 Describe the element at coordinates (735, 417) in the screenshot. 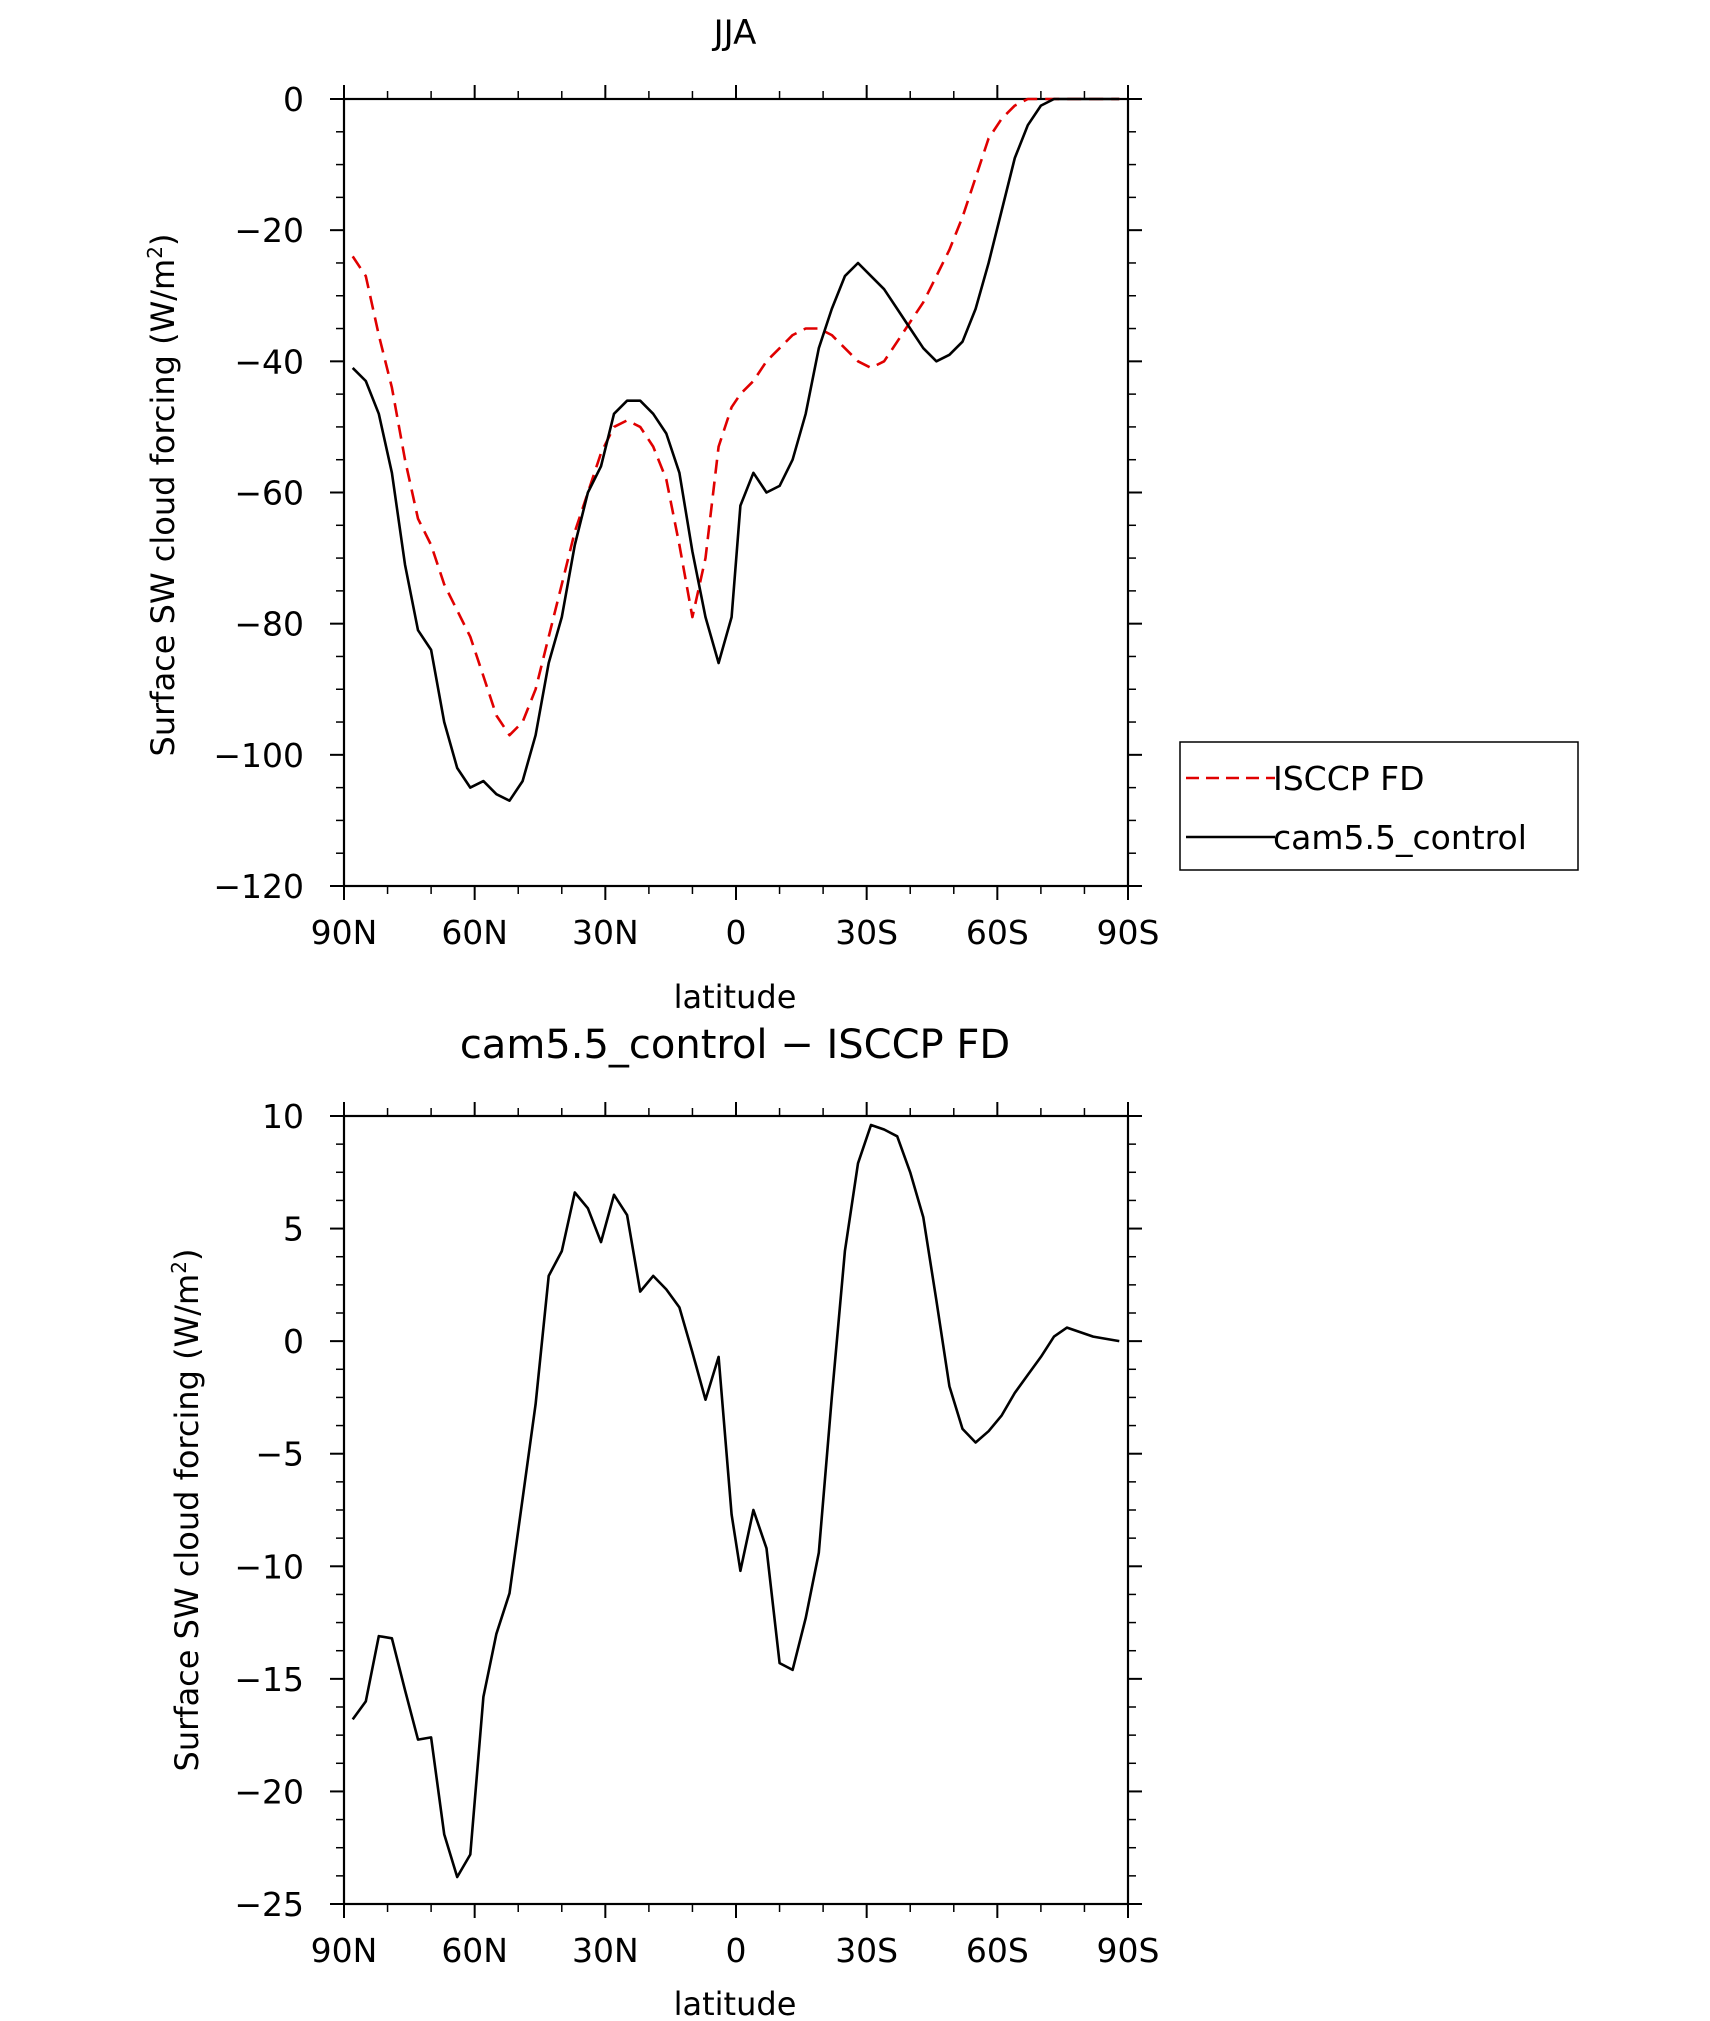

I see `series-line-isccp-fd` at that location.